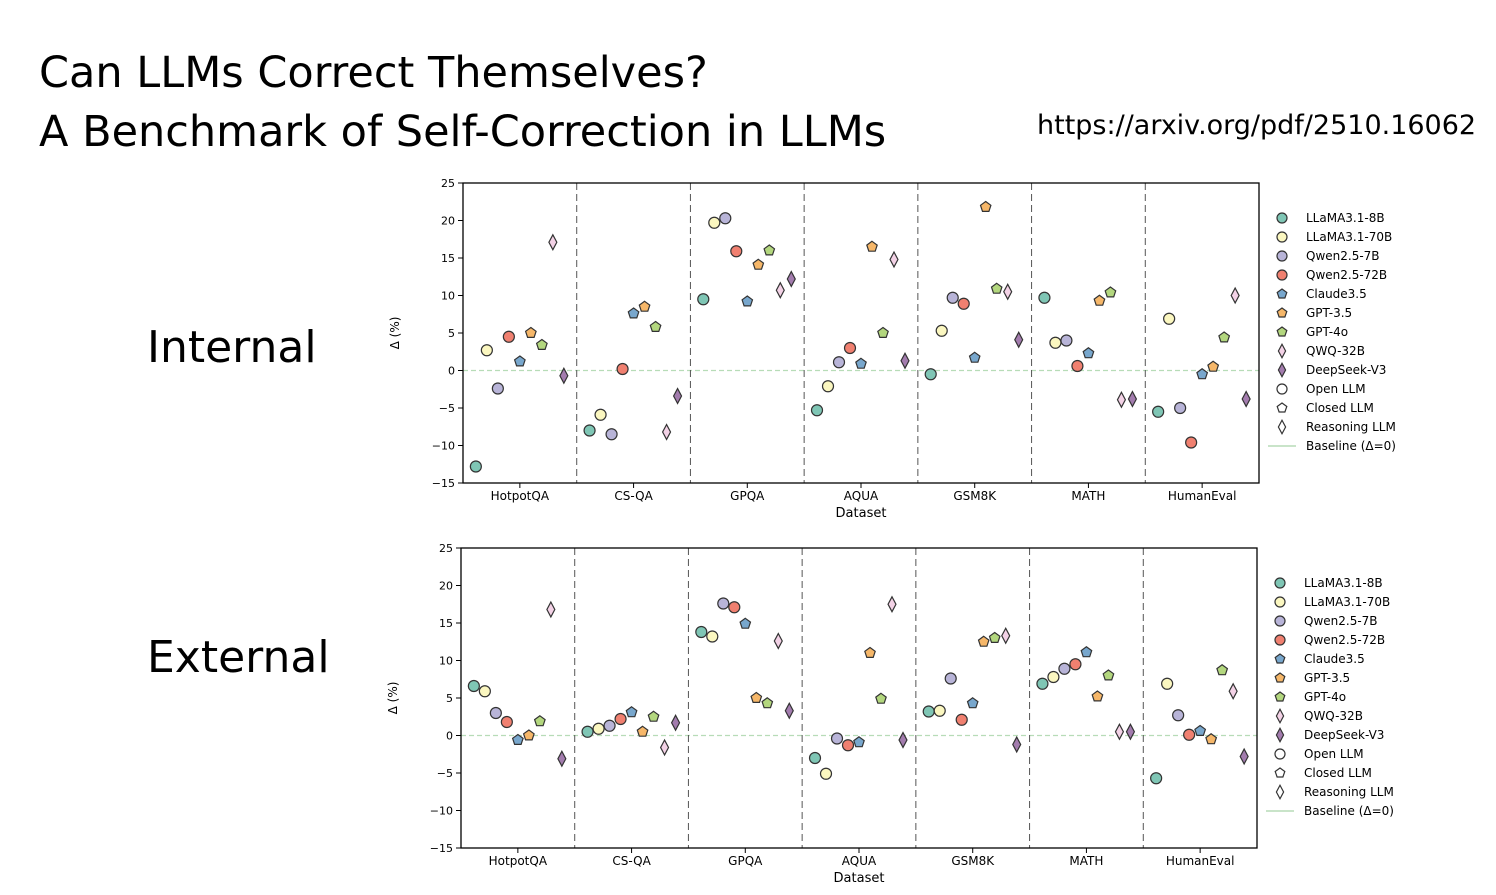 The height and width of the screenshot is (895, 1496). I want to click on legend-label: LLaMA3.1-8B, so click(1345, 218).